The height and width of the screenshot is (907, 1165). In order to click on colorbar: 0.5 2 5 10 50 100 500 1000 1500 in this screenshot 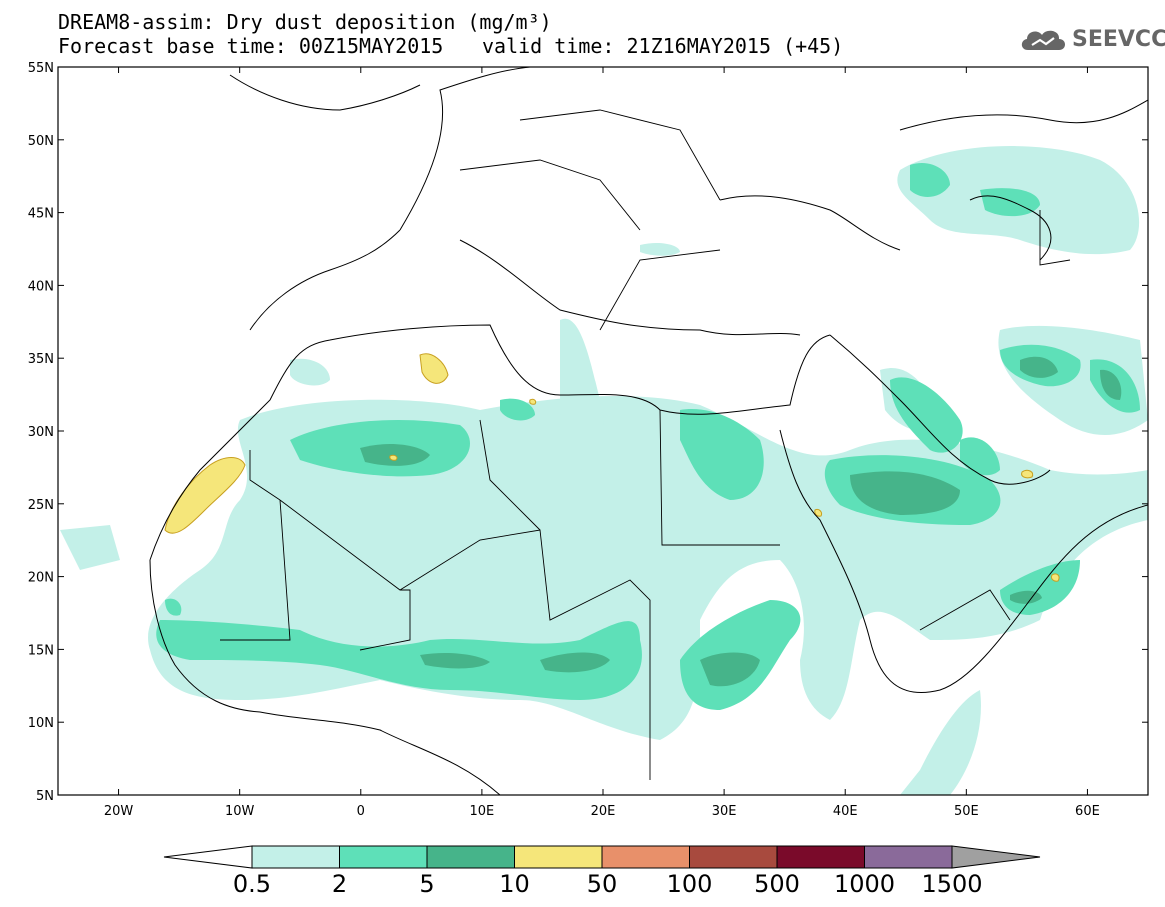, I will do `click(602, 871)`.